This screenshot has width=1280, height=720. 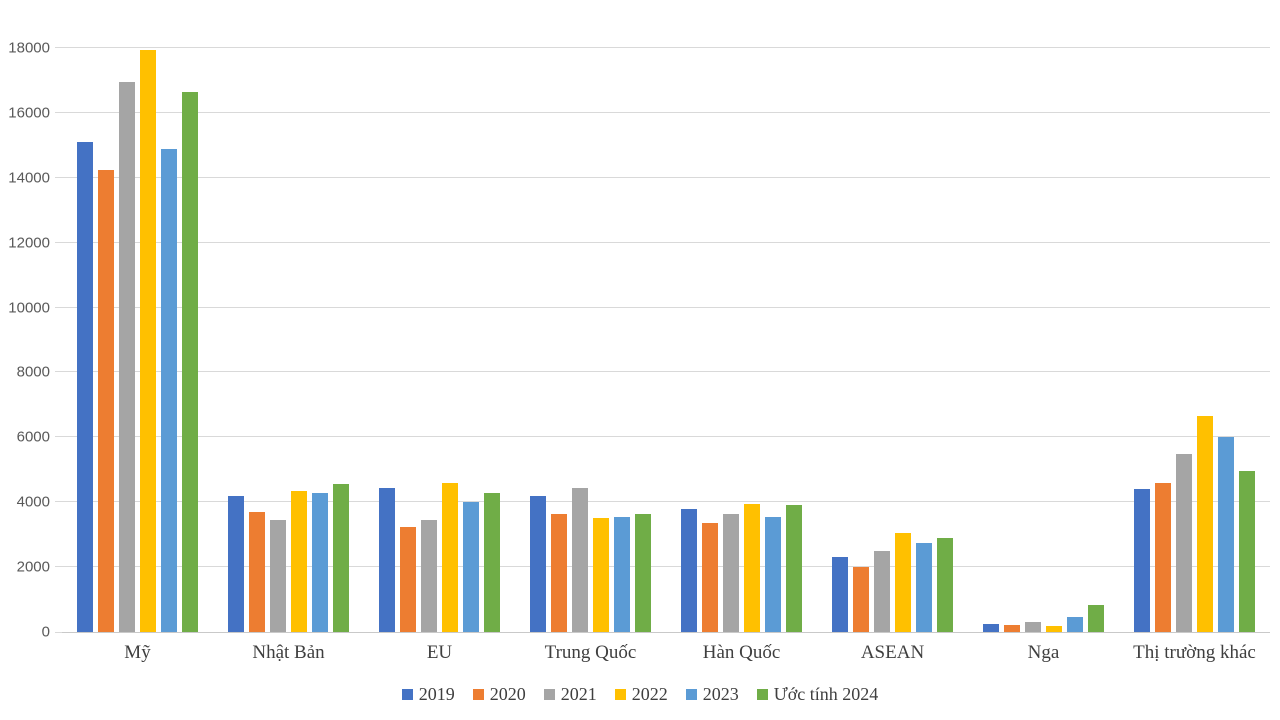 What do you see at coordinates (29, 243) in the screenshot?
I see `y-axis-tick-label: 12000` at bounding box center [29, 243].